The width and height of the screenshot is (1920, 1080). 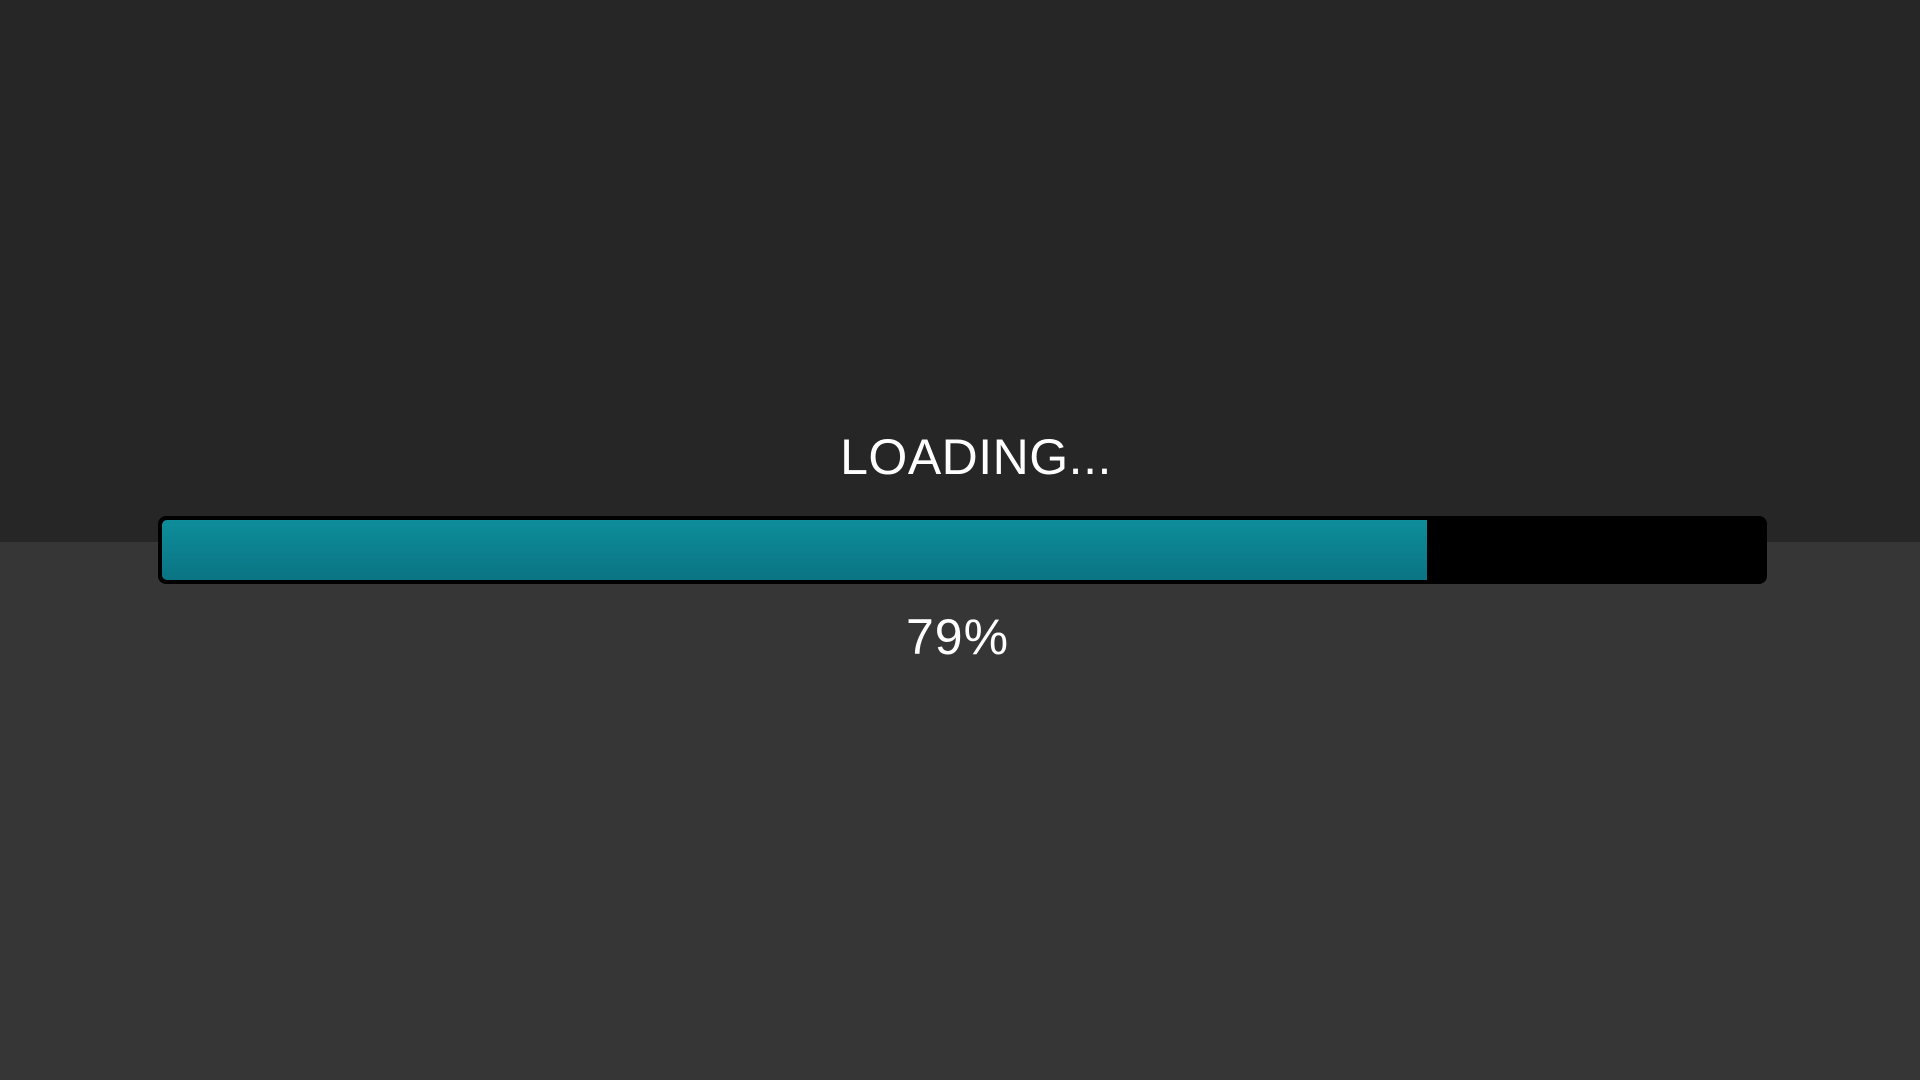 What do you see at coordinates (957, 637) in the screenshot?
I see `progress-percent-text: 79%` at bounding box center [957, 637].